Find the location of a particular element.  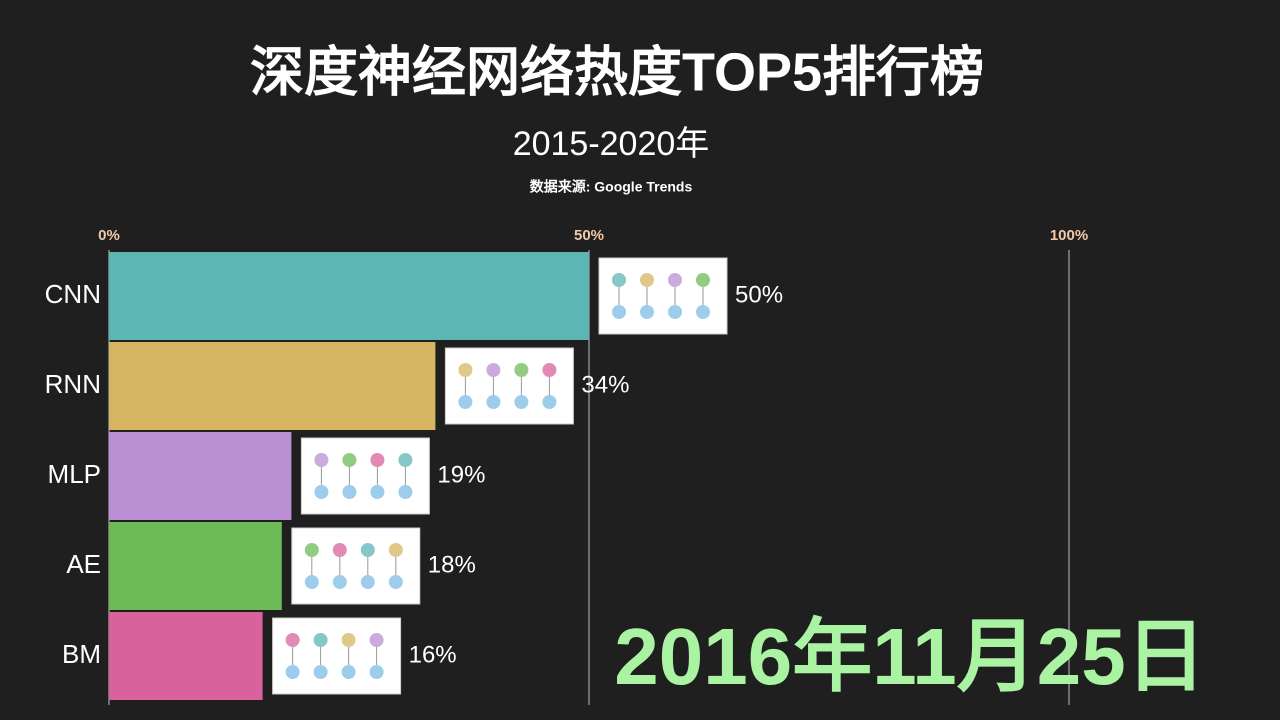

value-label: 19% is located at coordinates (461, 474).